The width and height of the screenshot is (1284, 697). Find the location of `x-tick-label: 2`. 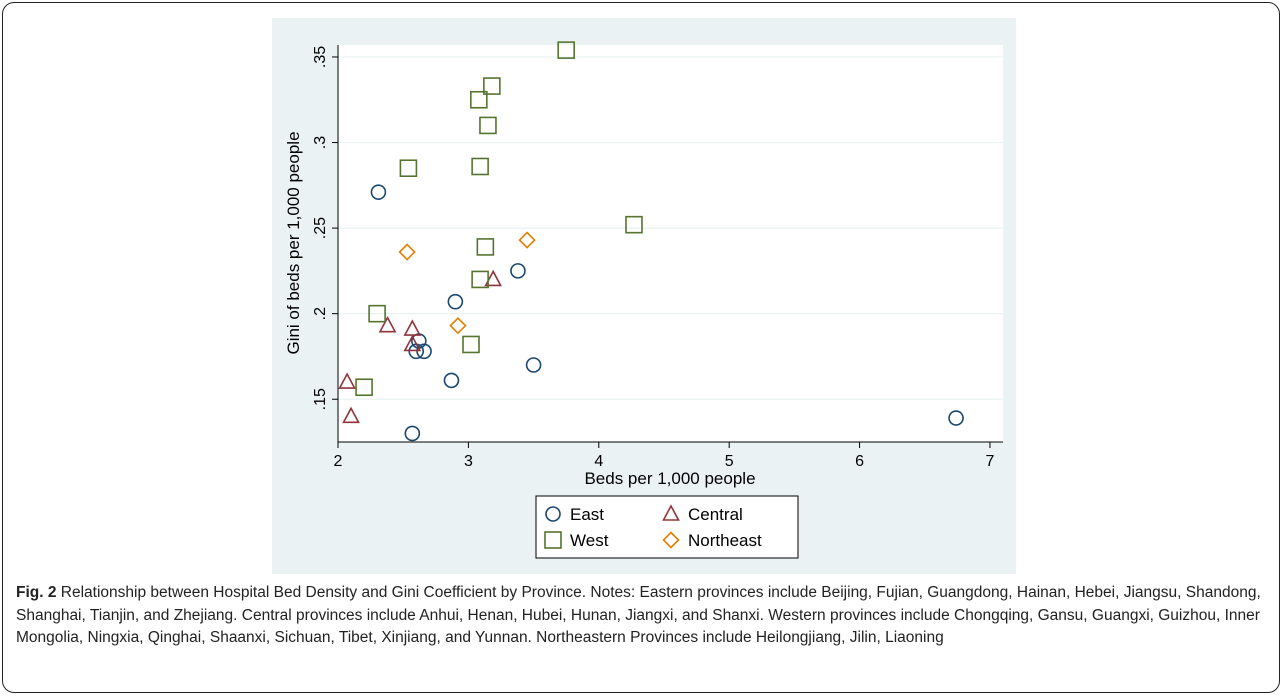

x-tick-label: 2 is located at coordinates (338, 461).